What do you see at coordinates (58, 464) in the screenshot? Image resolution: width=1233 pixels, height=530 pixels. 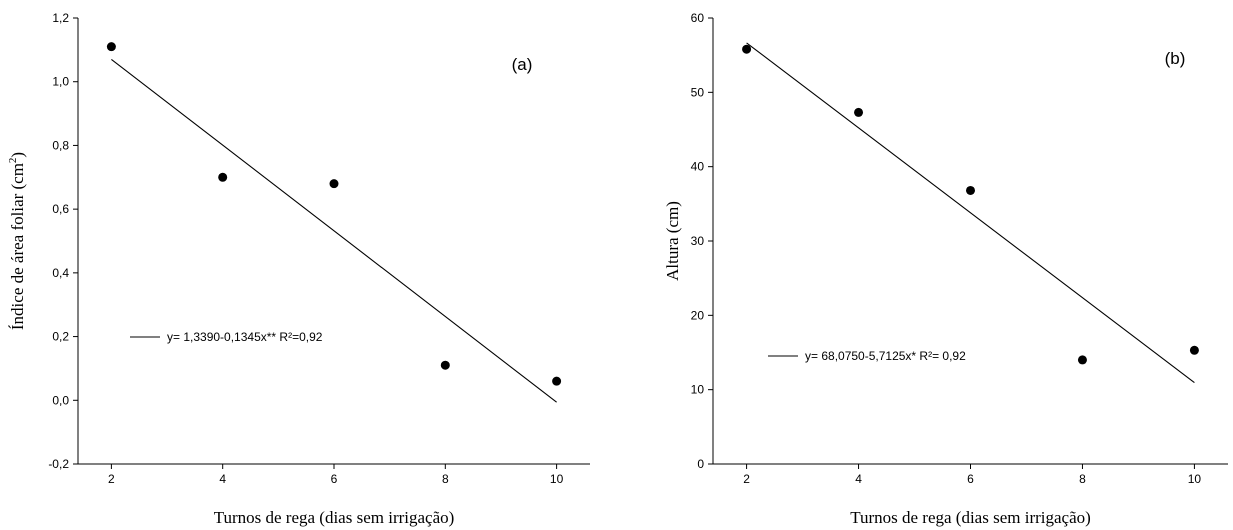 I see `y-tick-label: -0,2` at bounding box center [58, 464].